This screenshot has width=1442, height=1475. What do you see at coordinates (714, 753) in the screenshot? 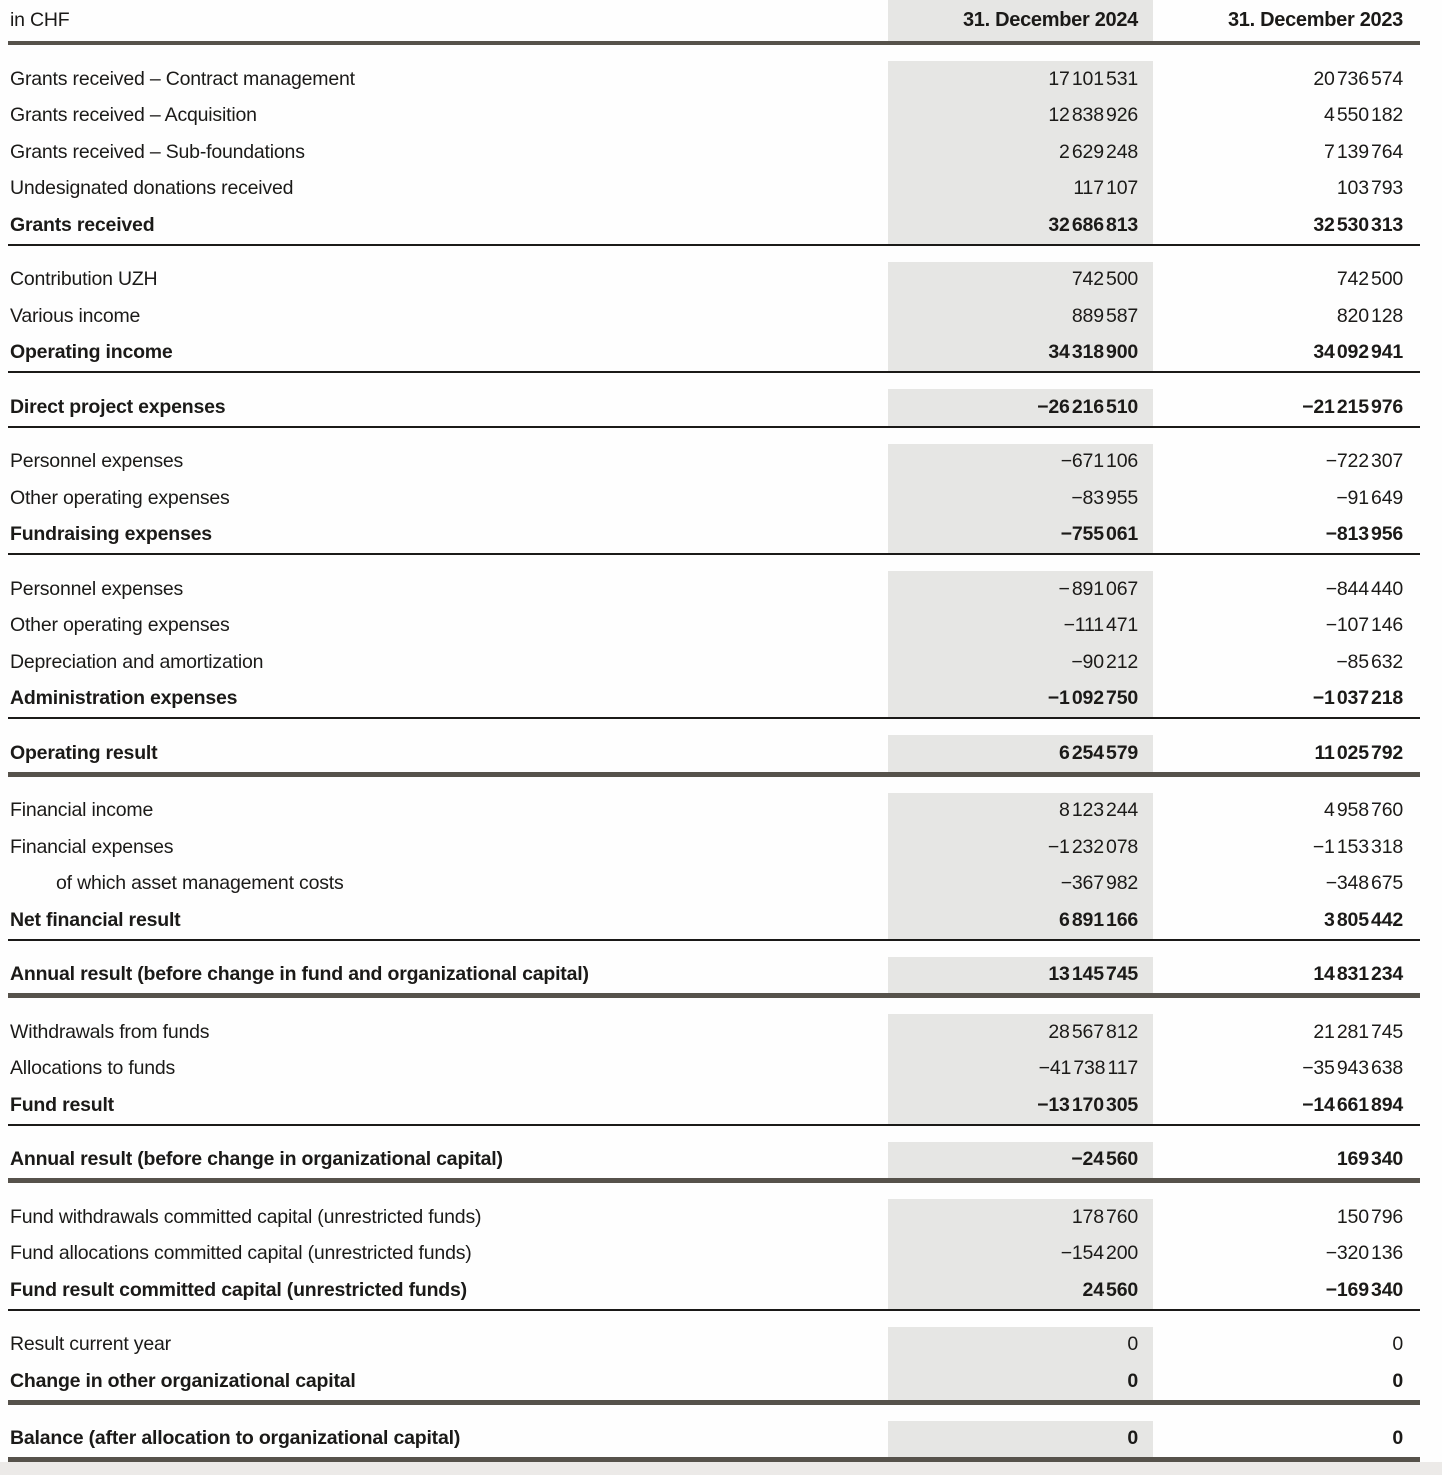
I see `table-row: Operating result 6 254 579 11 025 792` at bounding box center [714, 753].